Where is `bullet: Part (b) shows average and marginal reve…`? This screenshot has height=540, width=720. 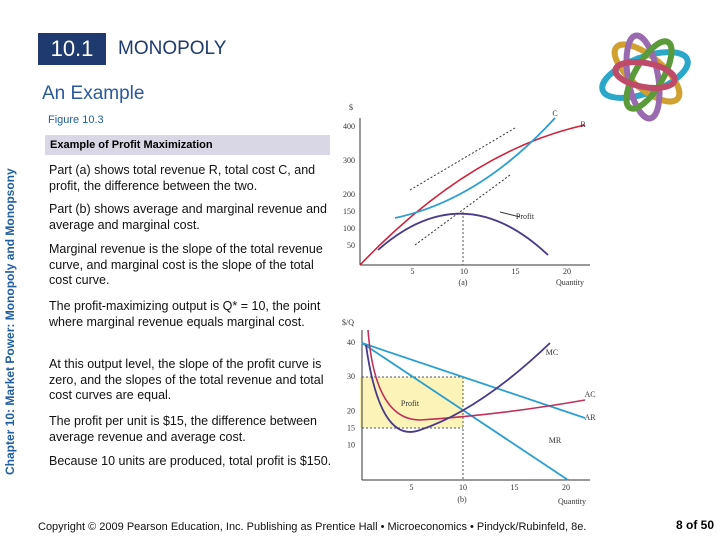
bullet: Part (b) shows average and marginal reve… is located at coordinates (188, 217).